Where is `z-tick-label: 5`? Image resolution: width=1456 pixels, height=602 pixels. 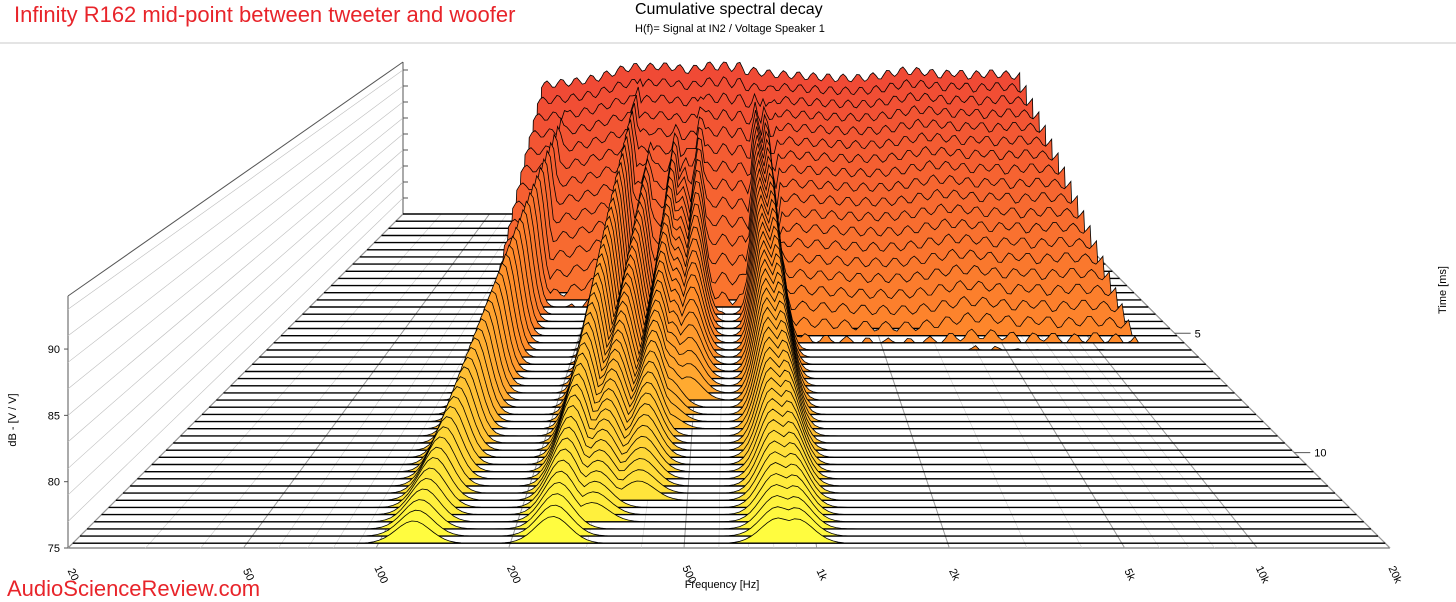
z-tick-label: 5 is located at coordinates (1198, 334).